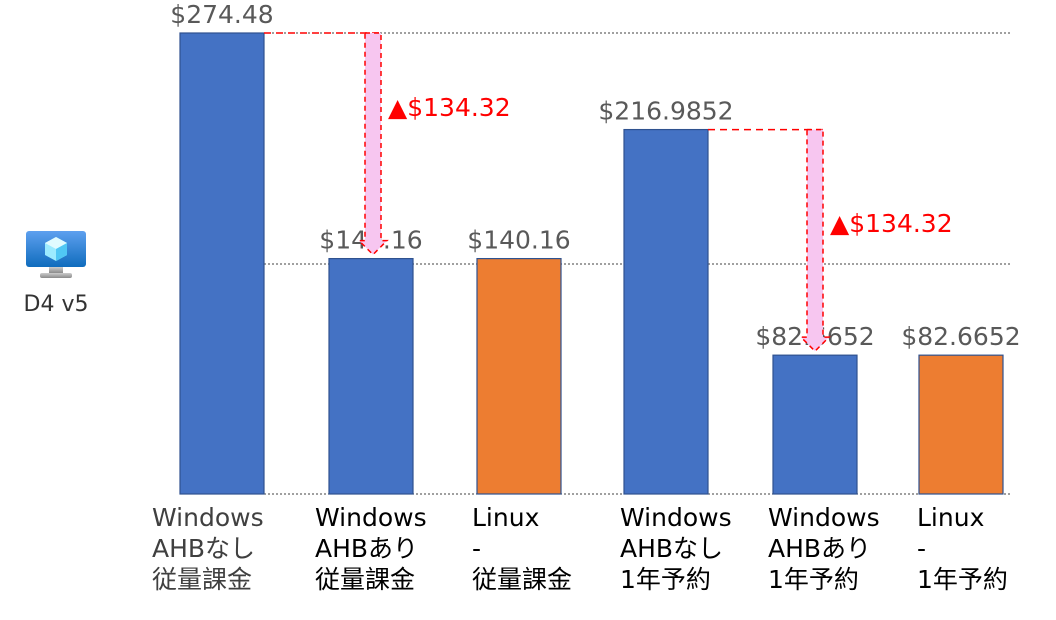 The image size is (1056, 620). I want to click on virtual-machine-icon, so click(56, 254).